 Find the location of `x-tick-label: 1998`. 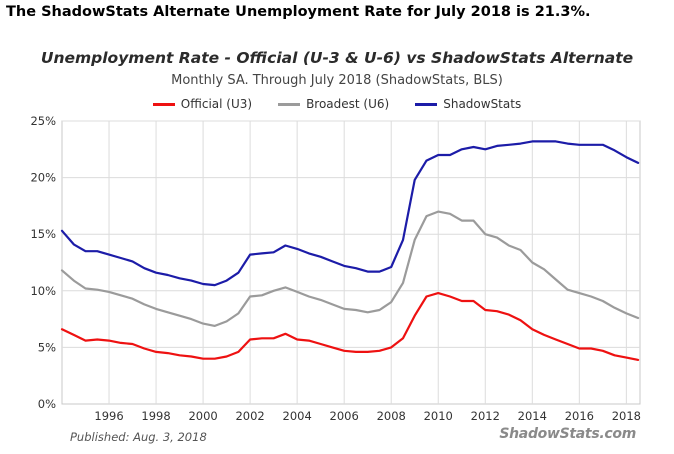

x-tick-label: 1998 is located at coordinates (155, 416).